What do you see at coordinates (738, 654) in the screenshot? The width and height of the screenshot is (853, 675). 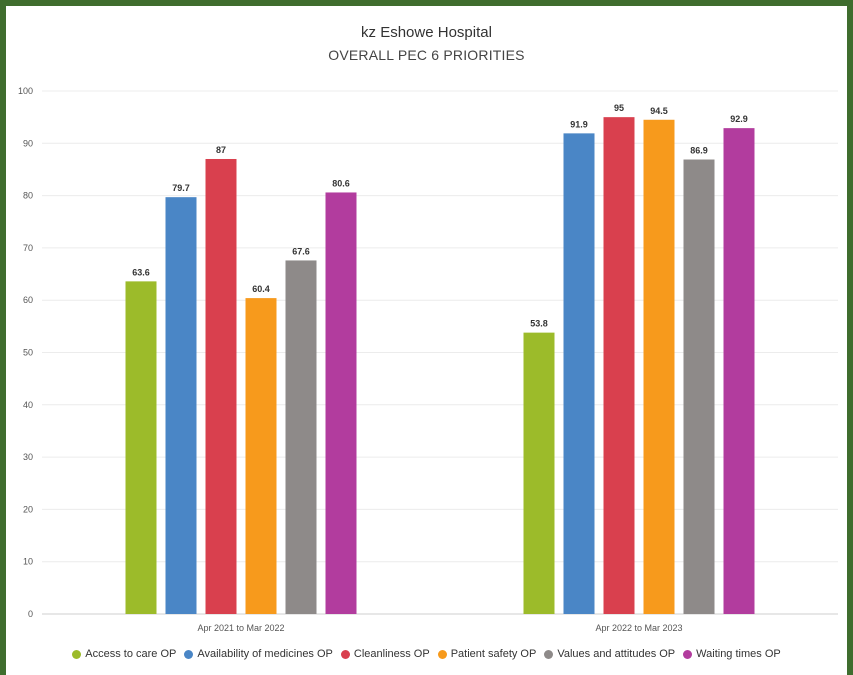 I see `legend-label: Waiting times OP` at bounding box center [738, 654].